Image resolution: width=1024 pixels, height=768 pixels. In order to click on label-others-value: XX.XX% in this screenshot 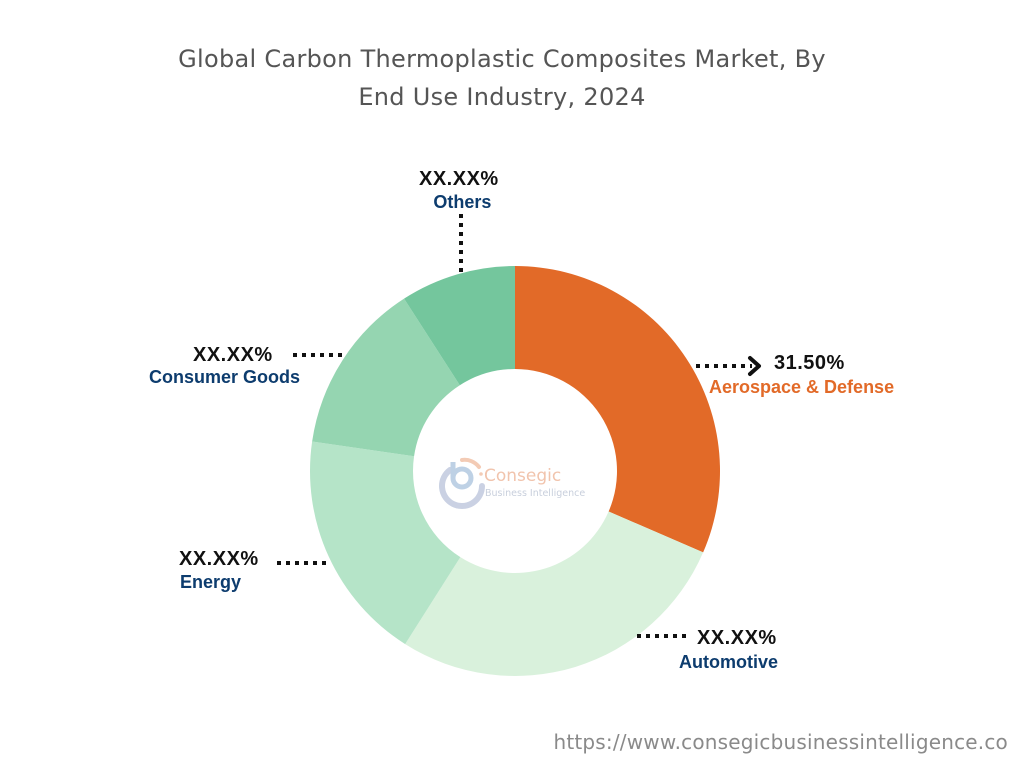, I will do `click(459, 179)`.